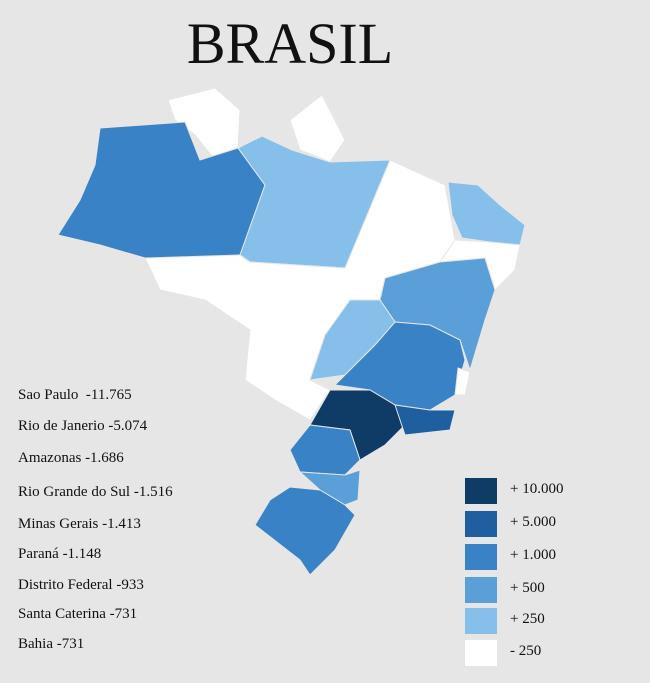 This screenshot has height=683, width=650. What do you see at coordinates (38, 554) in the screenshot?
I see `state-name: Paraná` at bounding box center [38, 554].